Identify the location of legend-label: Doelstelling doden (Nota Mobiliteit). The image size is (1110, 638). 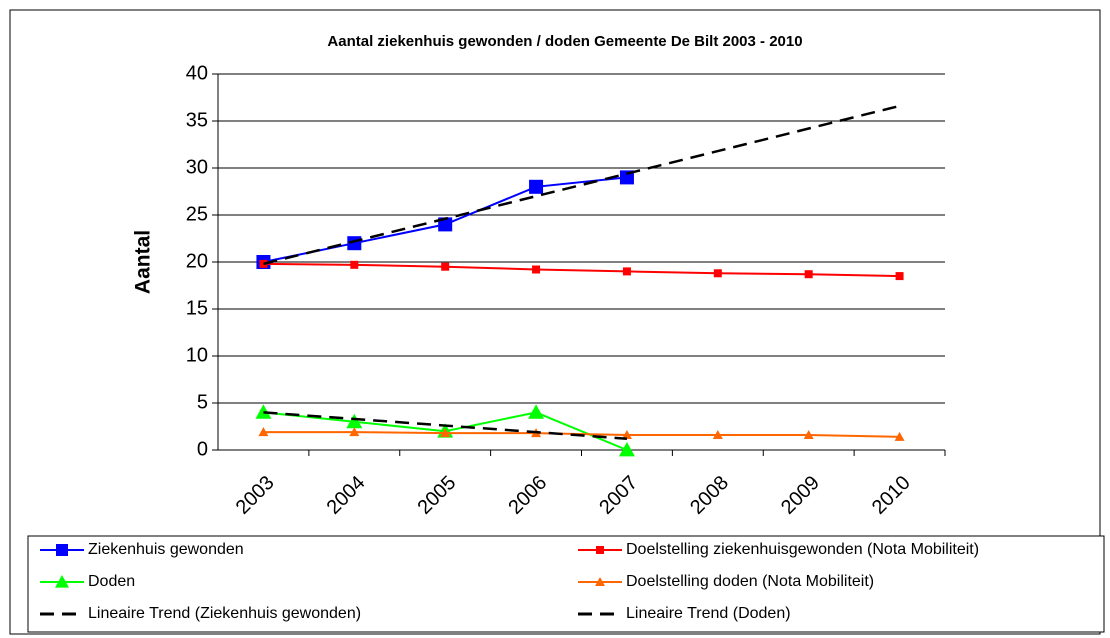
(750, 581).